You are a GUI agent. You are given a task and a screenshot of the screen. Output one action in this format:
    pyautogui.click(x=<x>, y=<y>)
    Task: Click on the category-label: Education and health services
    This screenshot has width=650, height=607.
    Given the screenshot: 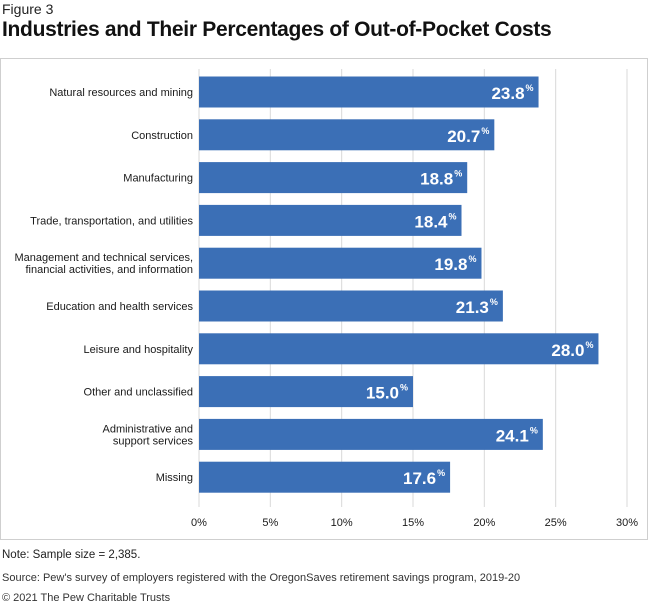 What is the action you would take?
    pyautogui.click(x=119, y=307)
    